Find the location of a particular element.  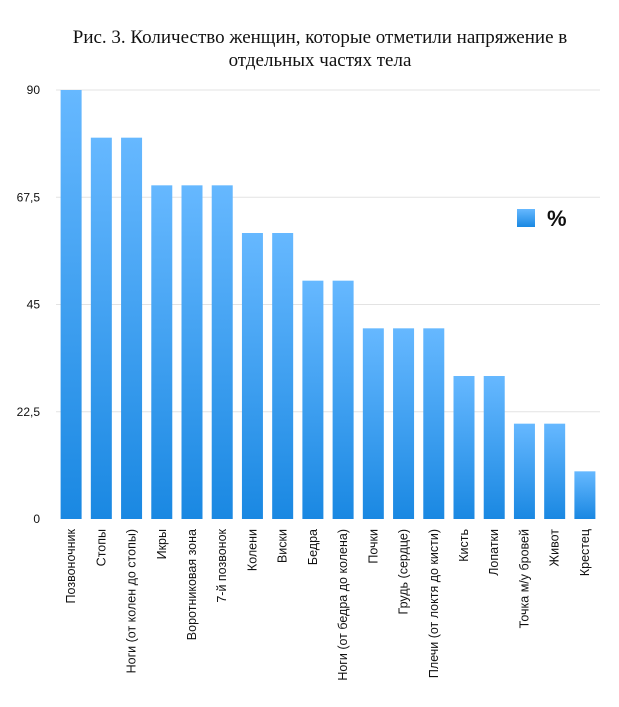

x-tick-label: Почки is located at coordinates (373, 546).